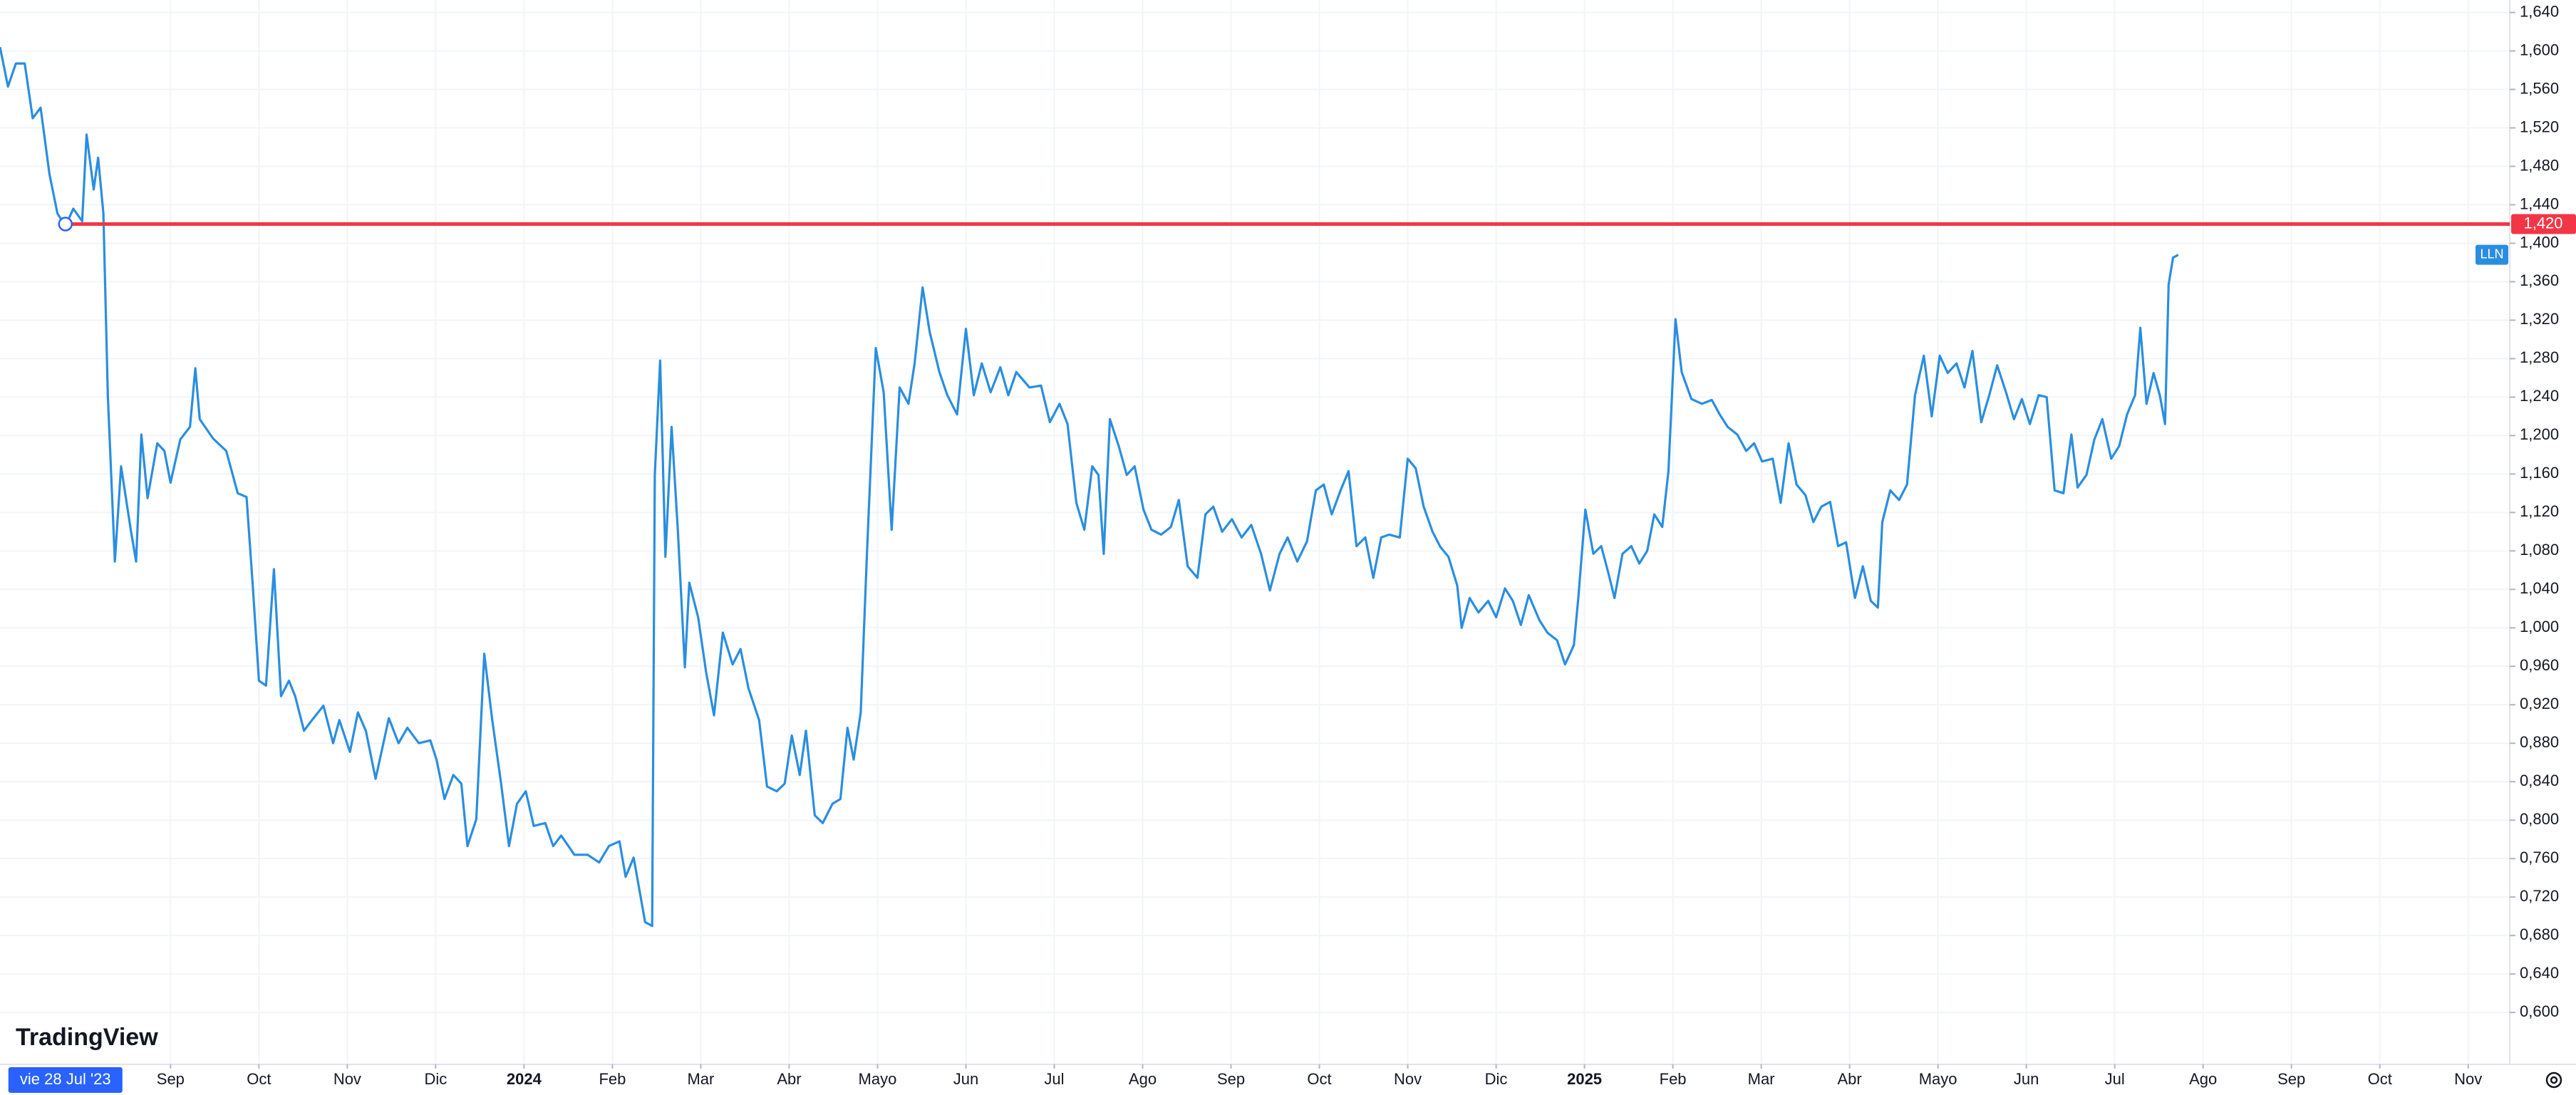  I want to click on y-tick-label: 1,000, so click(2540, 626).